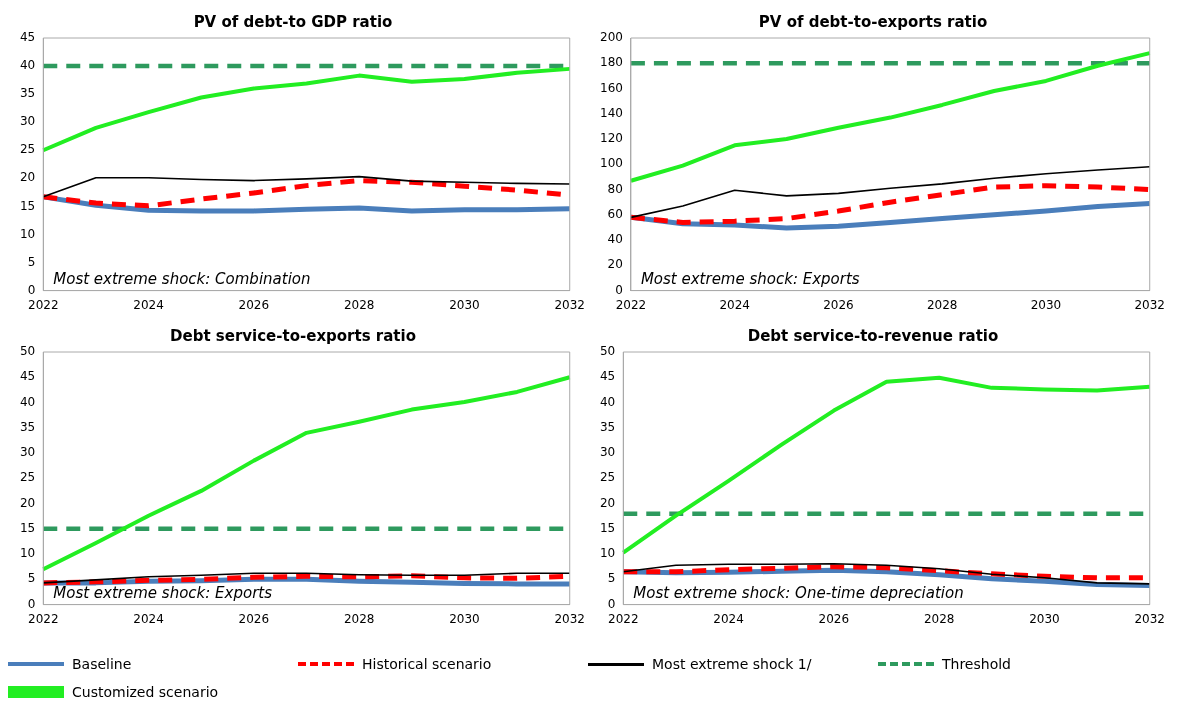 Image resolution: width=1177 pixels, height=717 pixels. What do you see at coordinates (732, 664) in the screenshot?
I see `legend-label: Most extreme shock 1/` at bounding box center [732, 664].